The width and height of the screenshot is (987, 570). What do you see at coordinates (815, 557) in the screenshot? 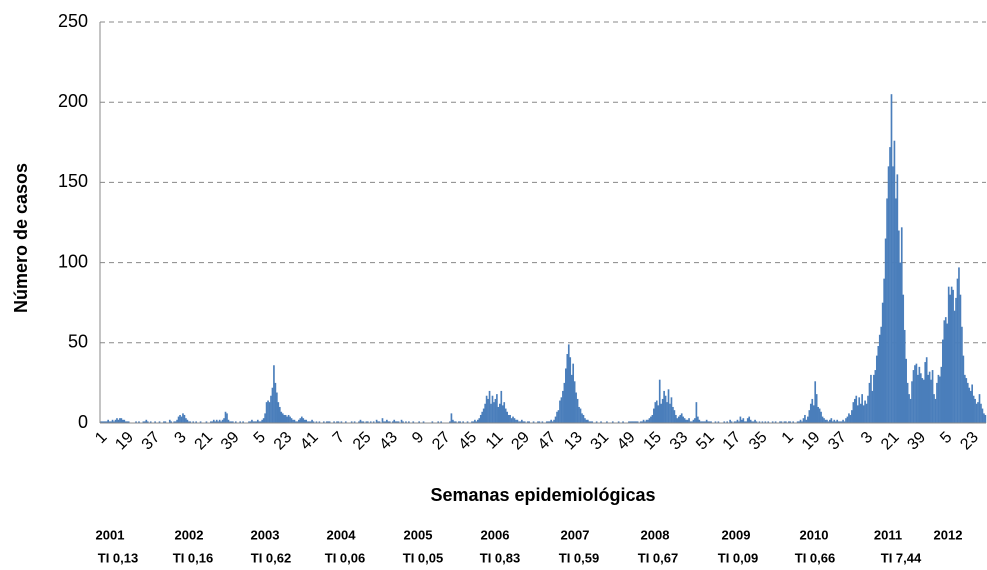
I see `rate-label: TI 0,66` at bounding box center [815, 557].